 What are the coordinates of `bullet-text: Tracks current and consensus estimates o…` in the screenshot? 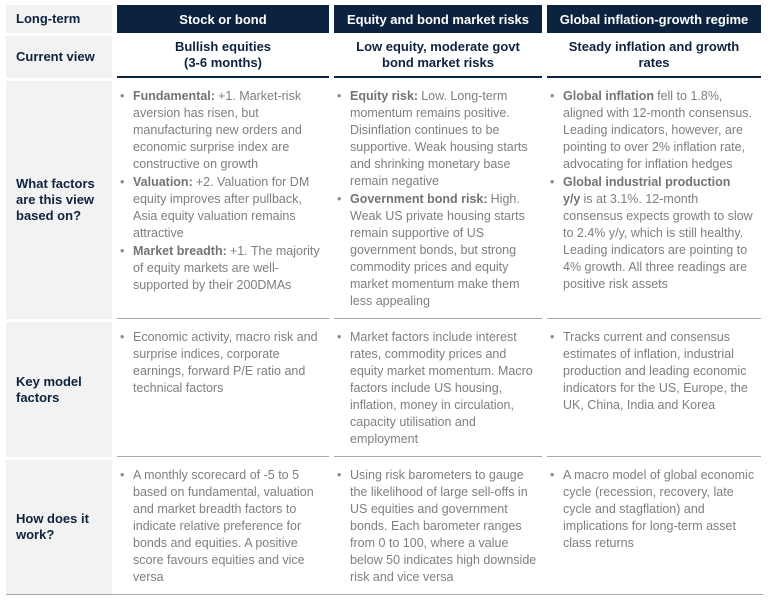 It's located at (655, 371).